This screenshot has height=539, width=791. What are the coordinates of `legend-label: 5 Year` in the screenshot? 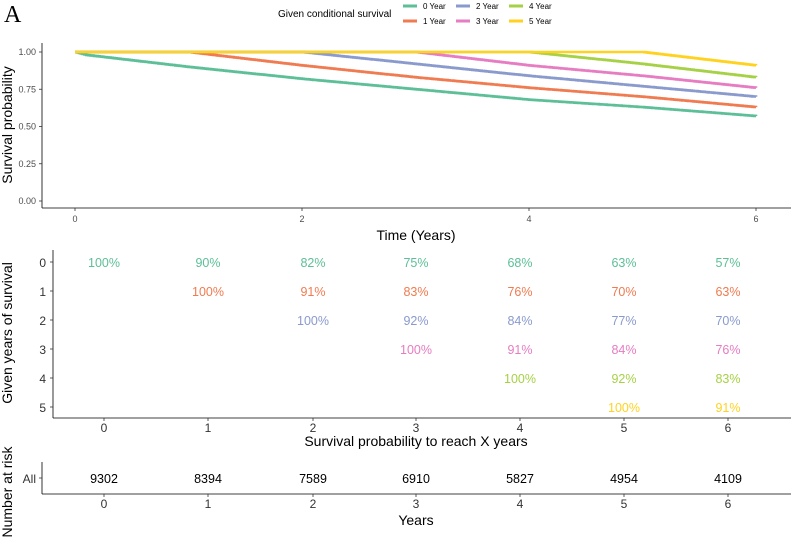 It's located at (540, 21).